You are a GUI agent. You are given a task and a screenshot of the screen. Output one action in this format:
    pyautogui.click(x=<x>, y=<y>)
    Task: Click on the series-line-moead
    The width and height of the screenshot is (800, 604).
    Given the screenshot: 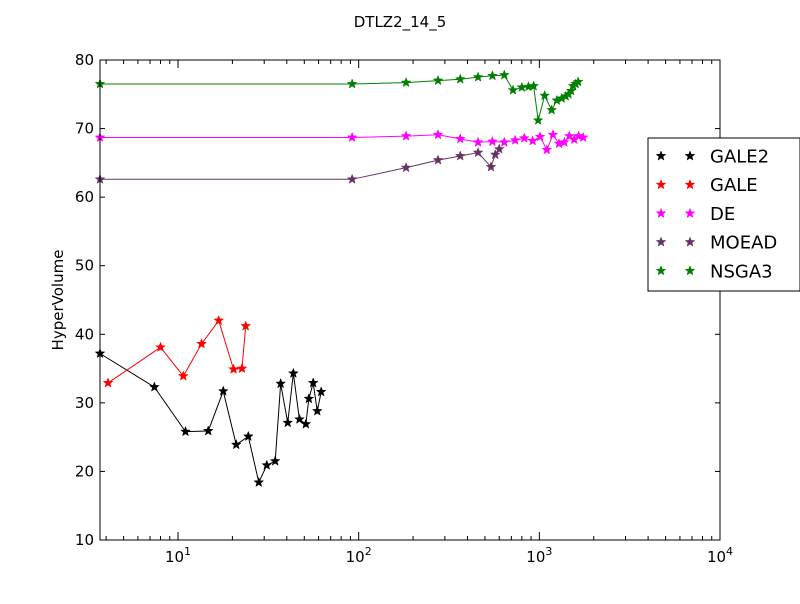 What is the action you would take?
    pyautogui.click(x=300, y=164)
    